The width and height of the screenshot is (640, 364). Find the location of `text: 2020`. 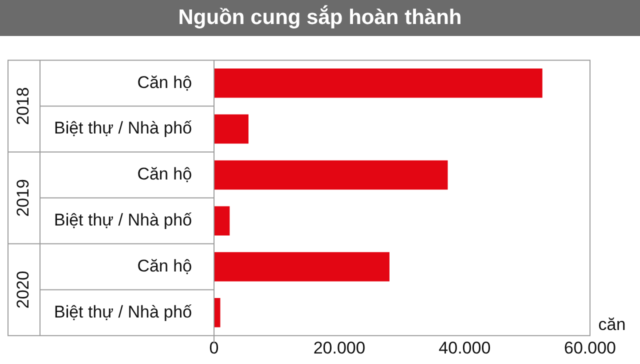

text: 2020 is located at coordinates (23, 289).